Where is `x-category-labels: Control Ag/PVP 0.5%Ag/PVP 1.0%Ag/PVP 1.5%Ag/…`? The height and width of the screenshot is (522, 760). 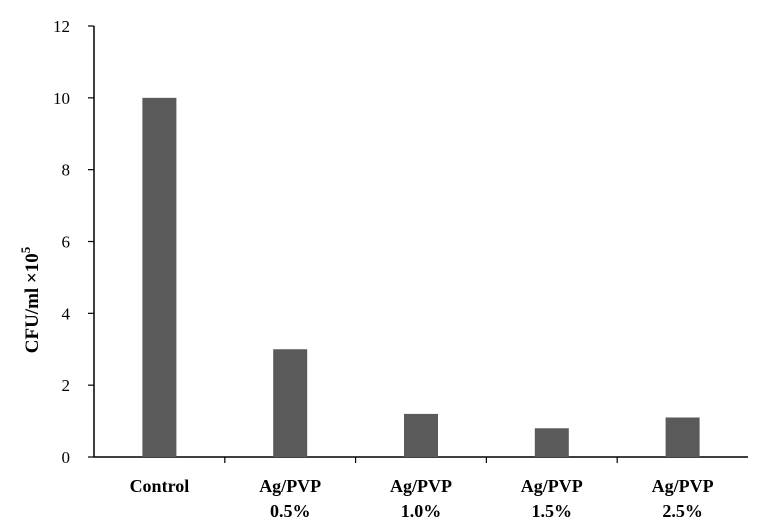
x-category-labels: Control Ag/PVP 0.5%Ag/PVP 1.0%Ag/PVP 1.5%Ag/… is located at coordinates (422, 498).